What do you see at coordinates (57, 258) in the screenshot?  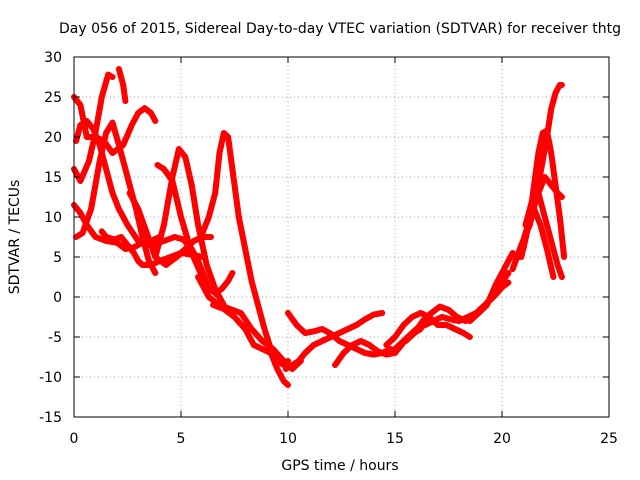 I see `y-tick-label: 5` at bounding box center [57, 258].